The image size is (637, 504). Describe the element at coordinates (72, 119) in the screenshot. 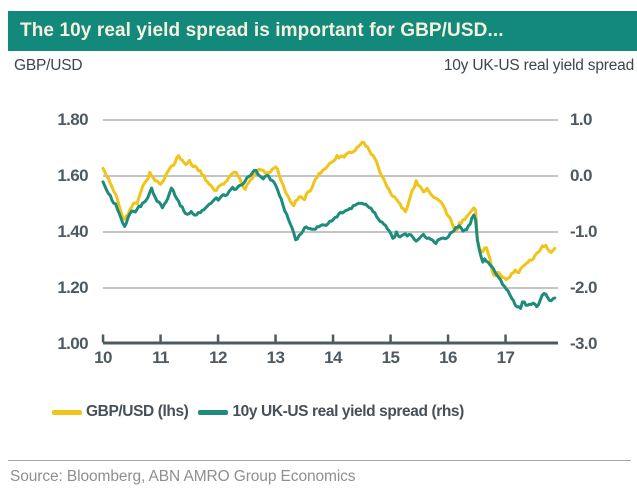

I see `left-axis-tick-label: 1.80` at that location.